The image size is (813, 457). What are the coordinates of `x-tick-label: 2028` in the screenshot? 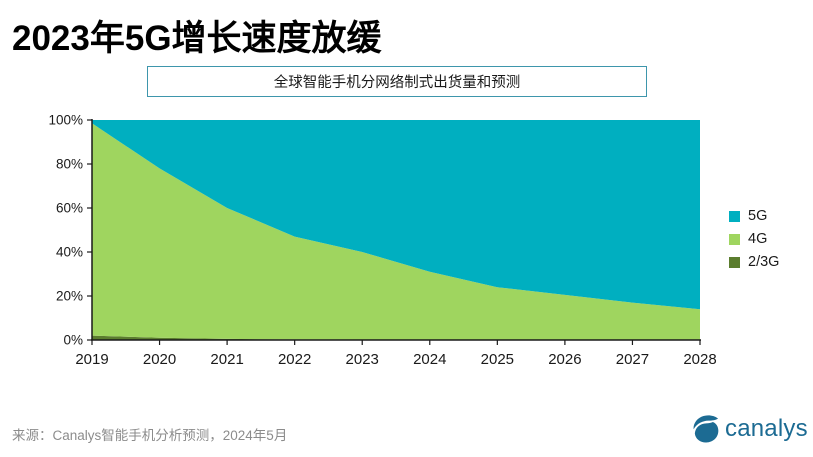 It's located at (699, 359).